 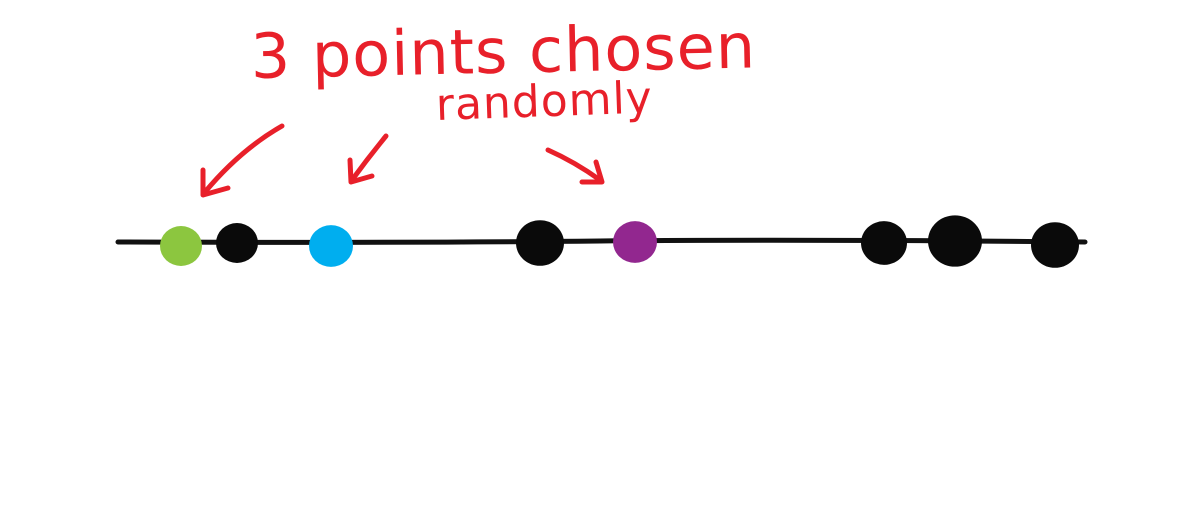 I want to click on points-layer, so click(x=619, y=241).